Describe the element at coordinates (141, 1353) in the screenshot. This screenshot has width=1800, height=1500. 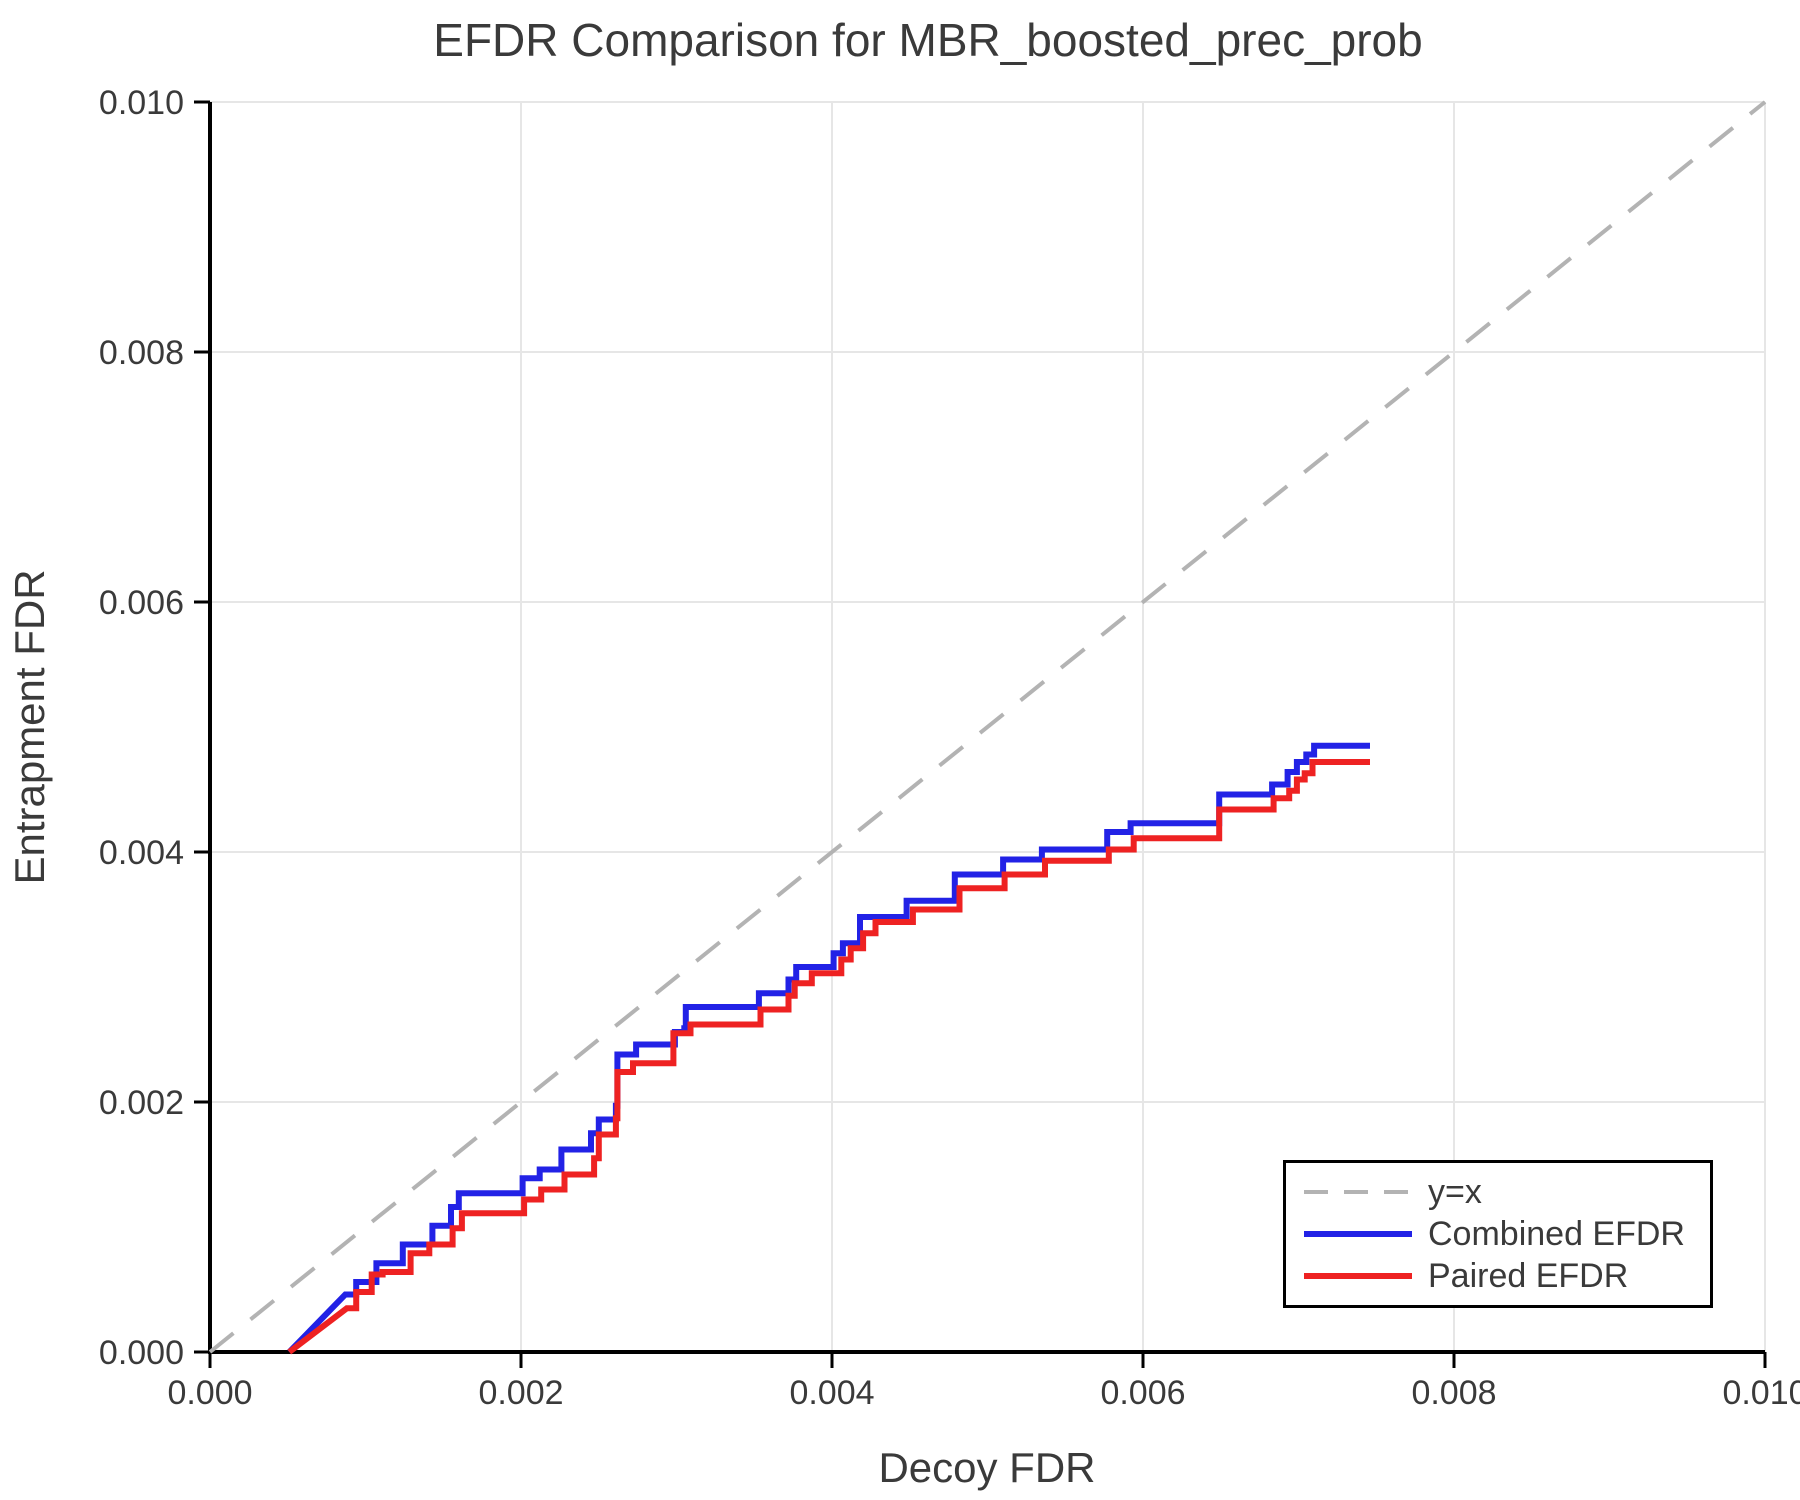
I see `y-tick-label: 0.000` at that location.